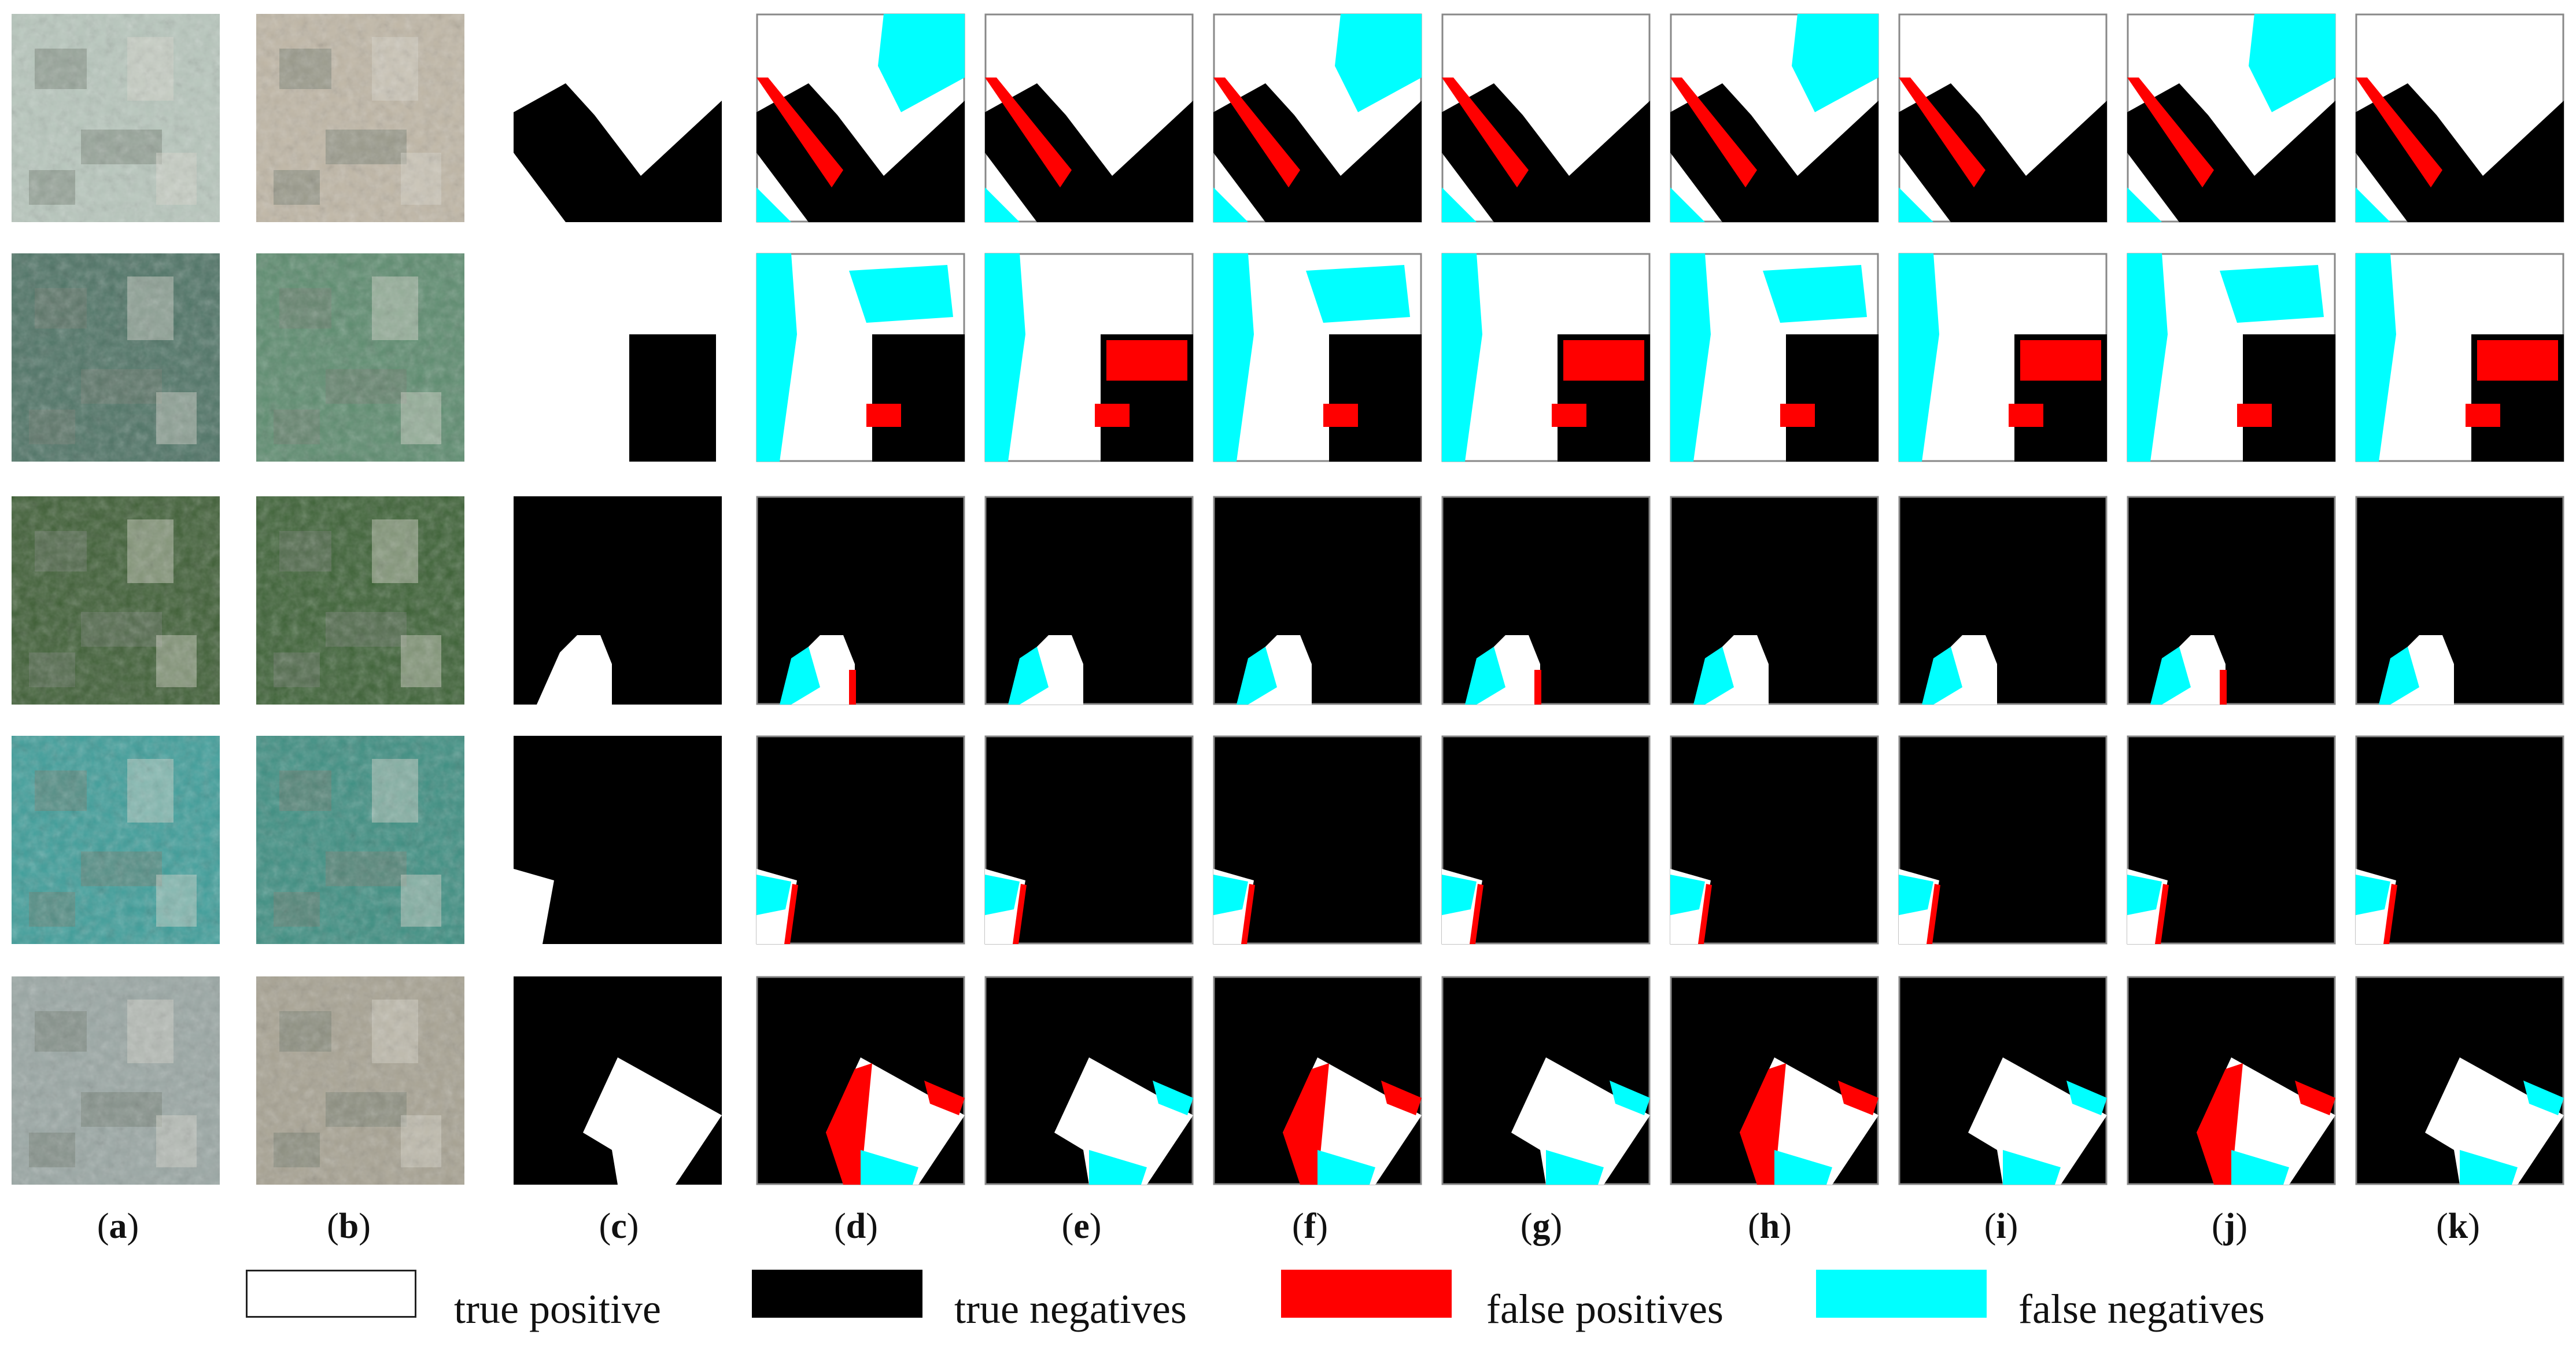  Describe the element at coordinates (1541, 1226) in the screenshot. I see `caption-g: (g)` at that location.